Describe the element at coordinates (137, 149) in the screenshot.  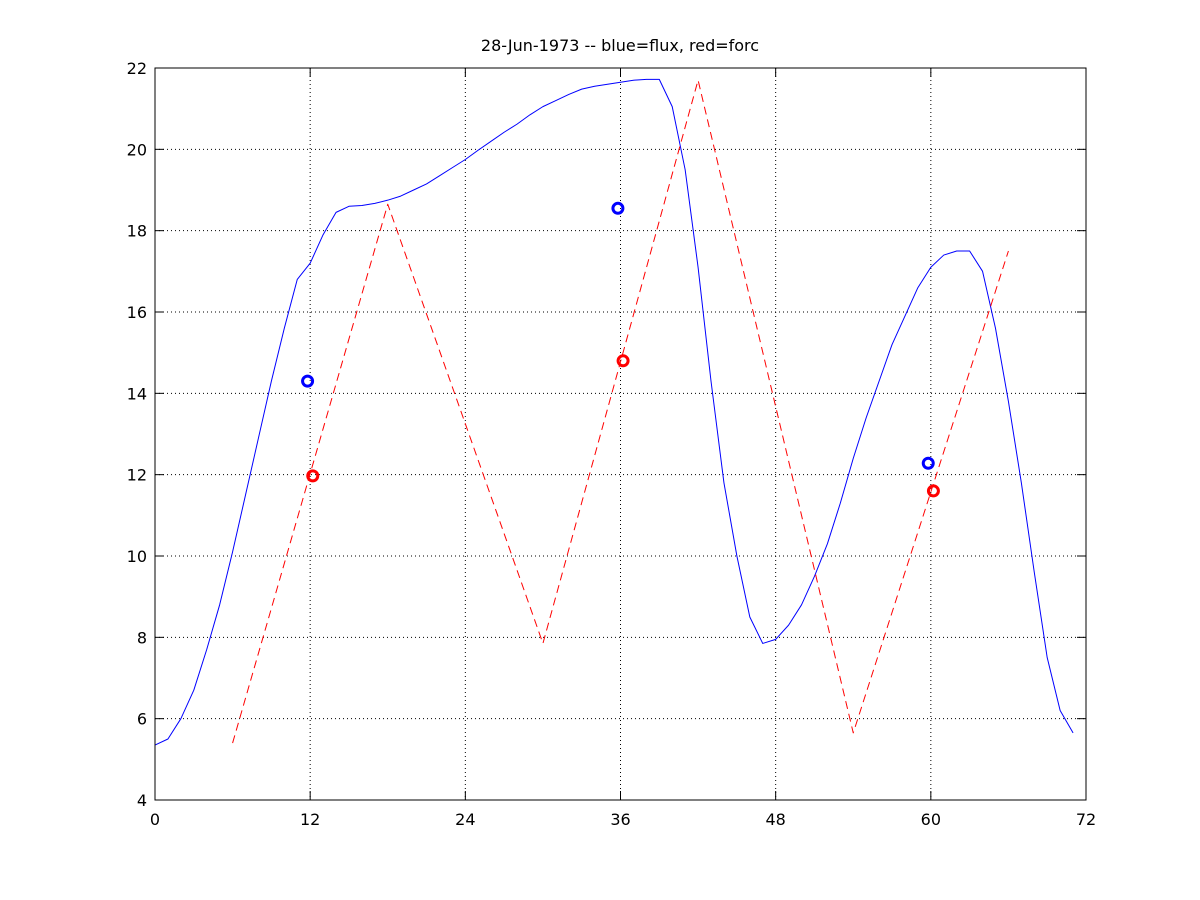
I see `y-tick-label: 20` at that location.